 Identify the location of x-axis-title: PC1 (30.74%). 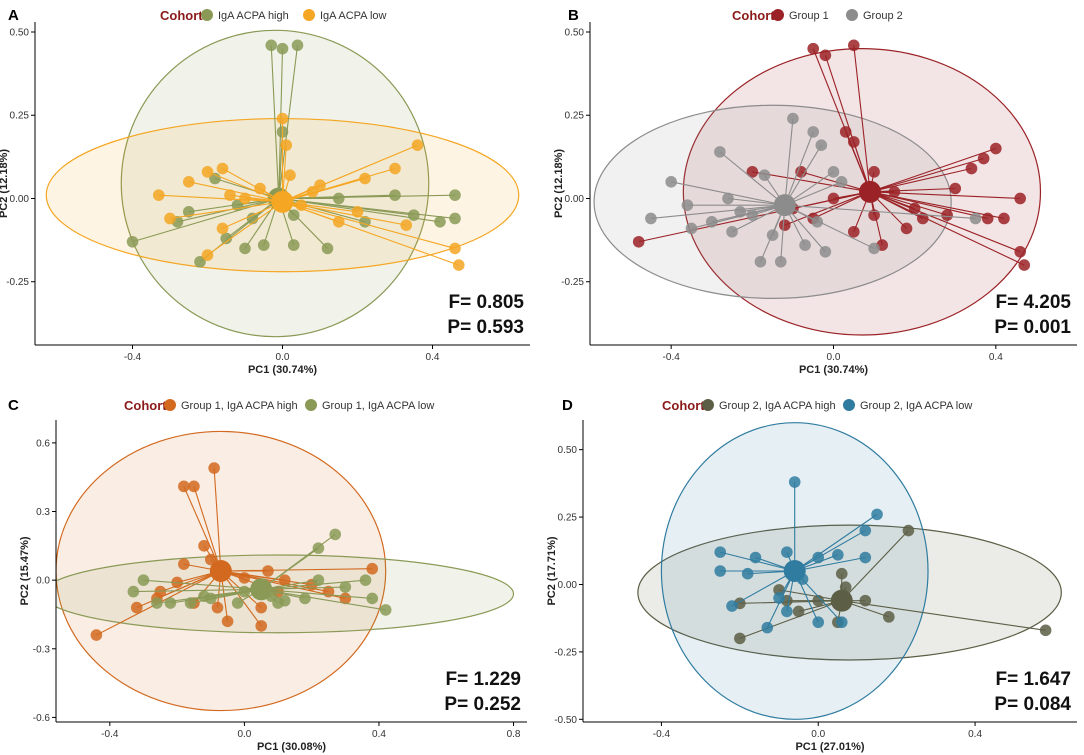
(833, 370).